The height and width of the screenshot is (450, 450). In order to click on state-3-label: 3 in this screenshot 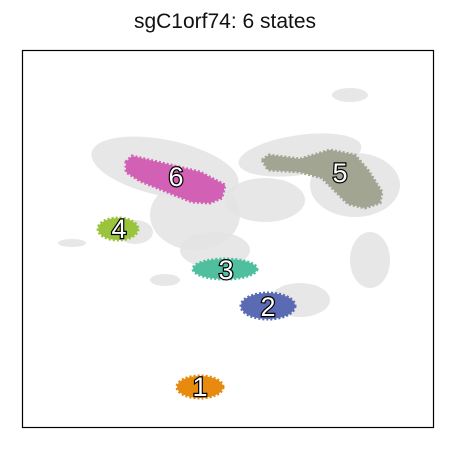, I will do `click(225, 270)`.